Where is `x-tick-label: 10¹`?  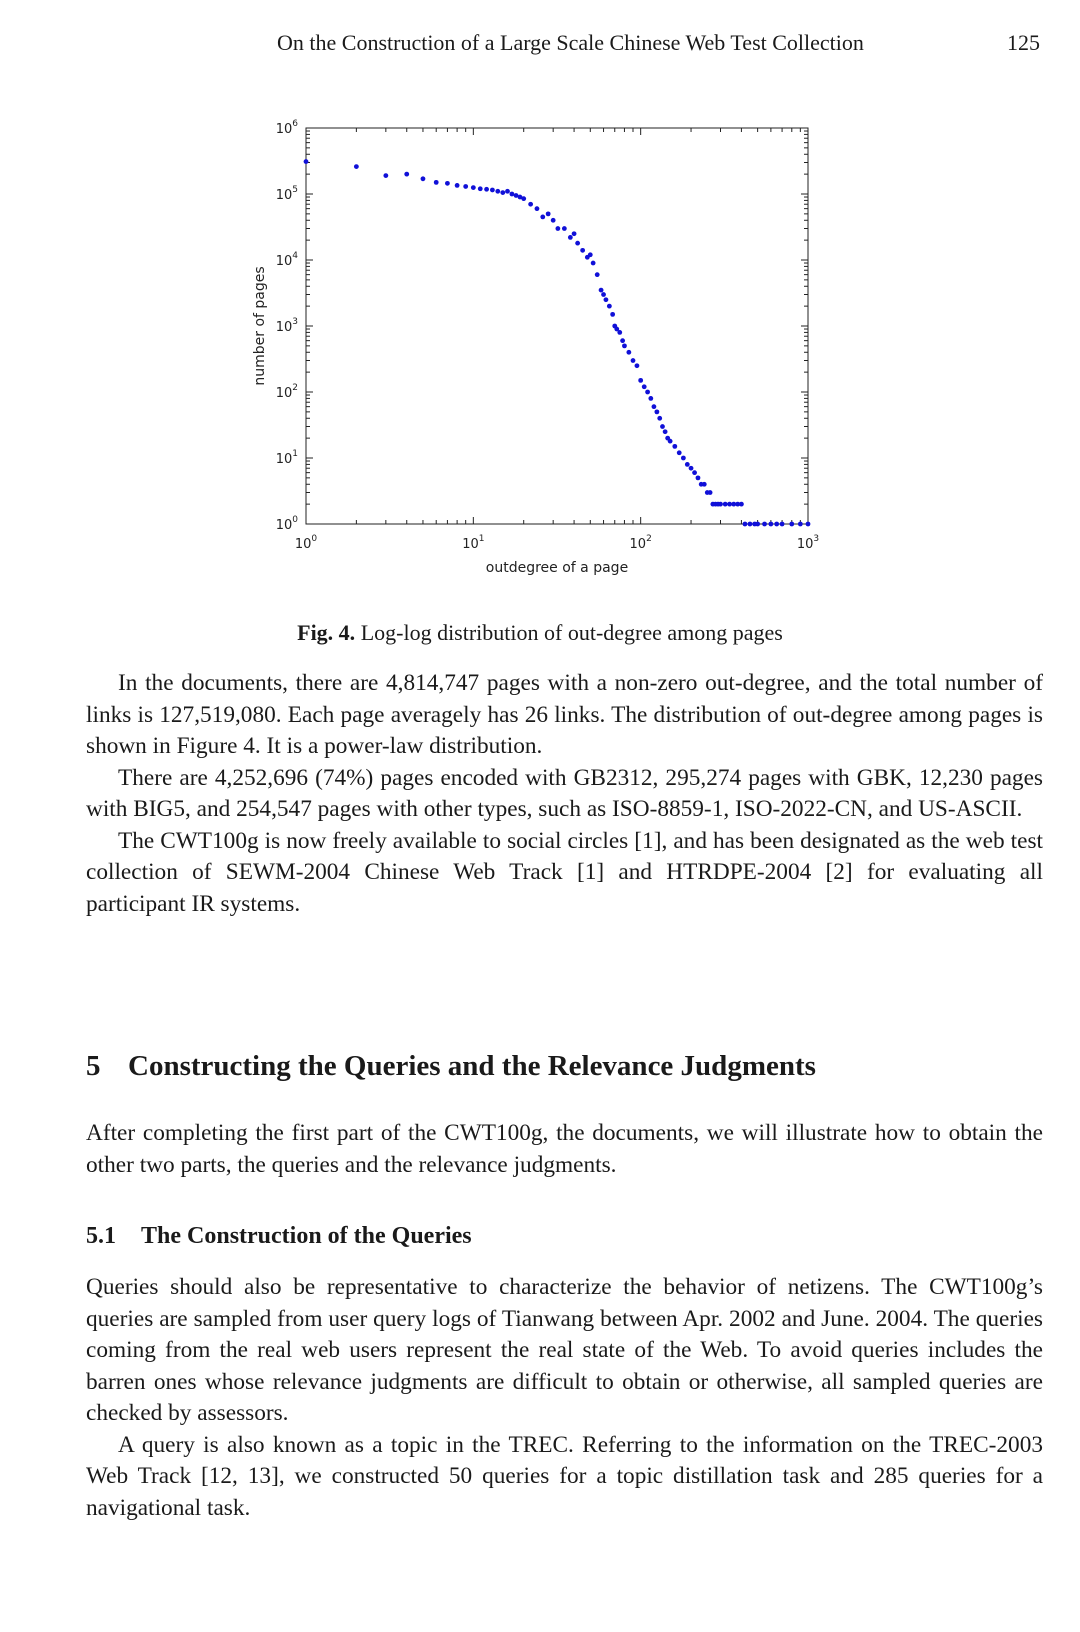 x-tick-label: 10¹ is located at coordinates (473, 543).